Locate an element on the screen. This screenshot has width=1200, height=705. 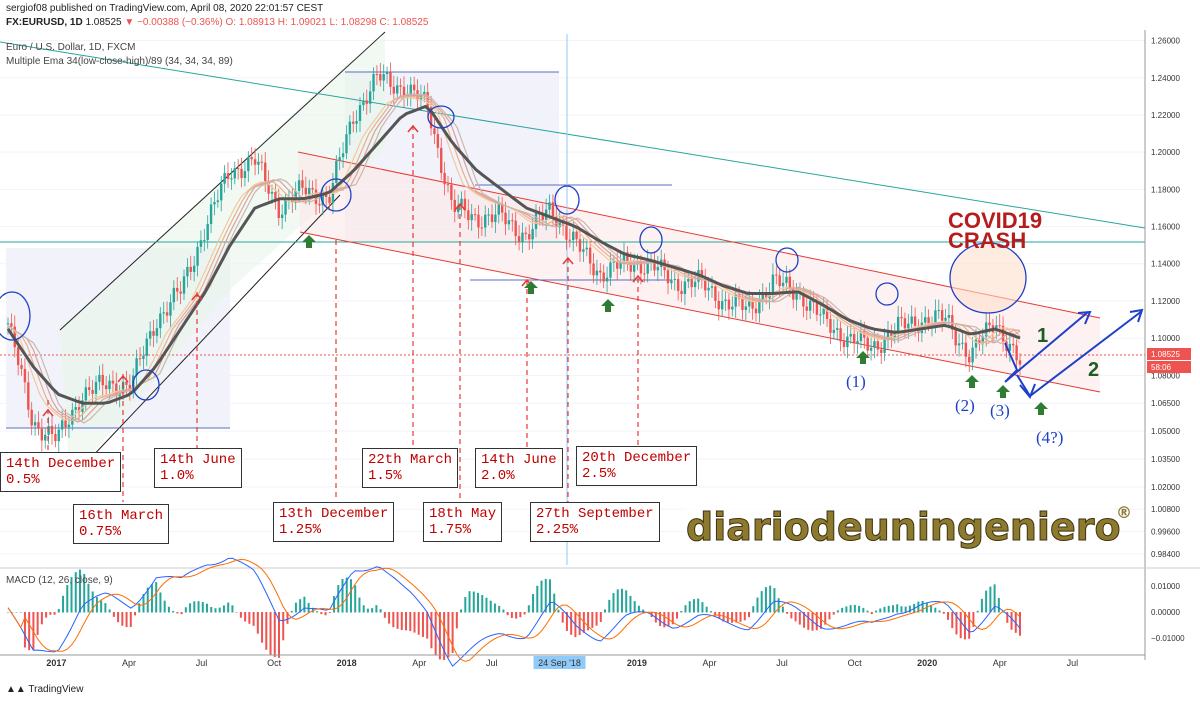
circle-apr17 is located at coordinates (146, 385).